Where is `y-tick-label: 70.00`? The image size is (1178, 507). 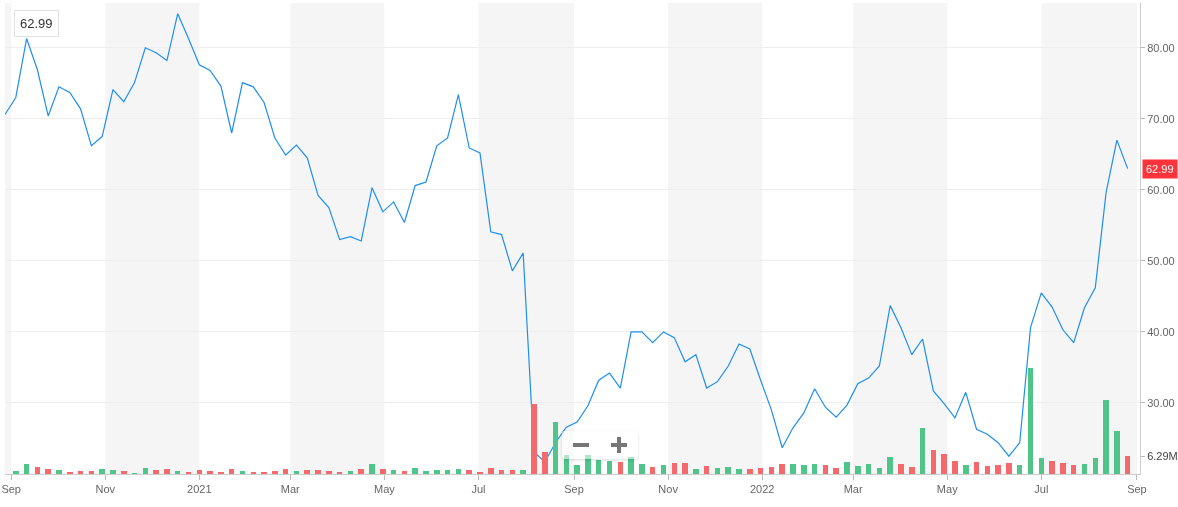 y-tick-label: 70.00 is located at coordinates (1161, 118).